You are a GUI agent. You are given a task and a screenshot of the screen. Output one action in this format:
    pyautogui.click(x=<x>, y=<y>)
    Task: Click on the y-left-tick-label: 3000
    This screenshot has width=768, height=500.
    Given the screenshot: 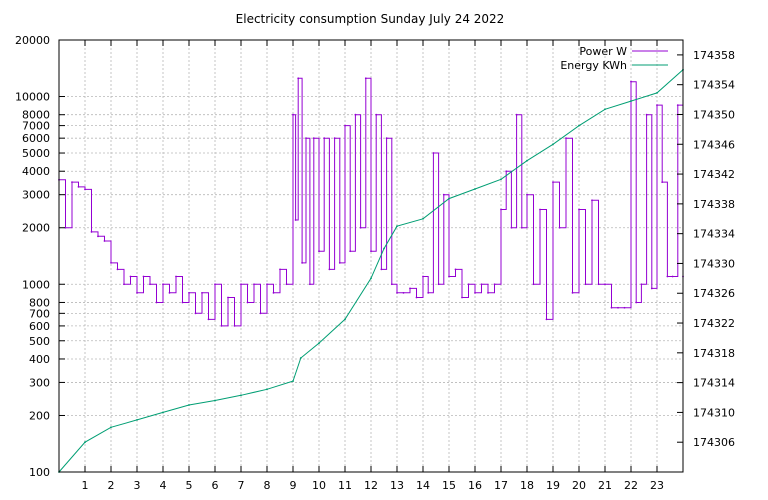 What is the action you would take?
    pyautogui.click(x=36, y=195)
    